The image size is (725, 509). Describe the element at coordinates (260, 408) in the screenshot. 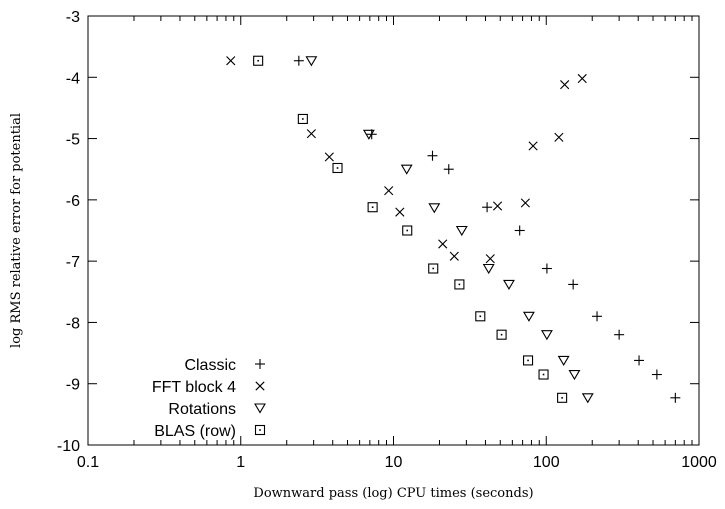

I see `legend-marker-triangle` at that location.